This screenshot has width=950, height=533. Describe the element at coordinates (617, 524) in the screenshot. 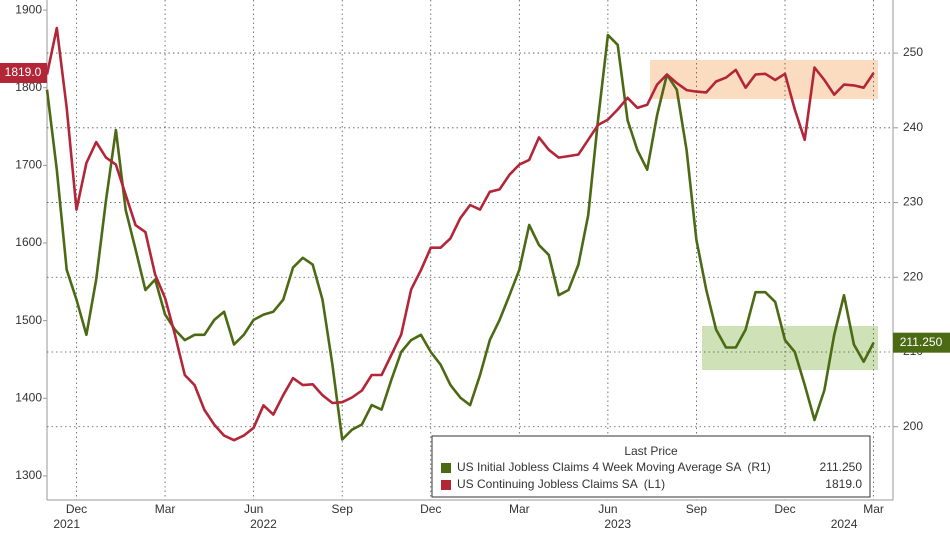

I see `year-label: 2023` at that location.